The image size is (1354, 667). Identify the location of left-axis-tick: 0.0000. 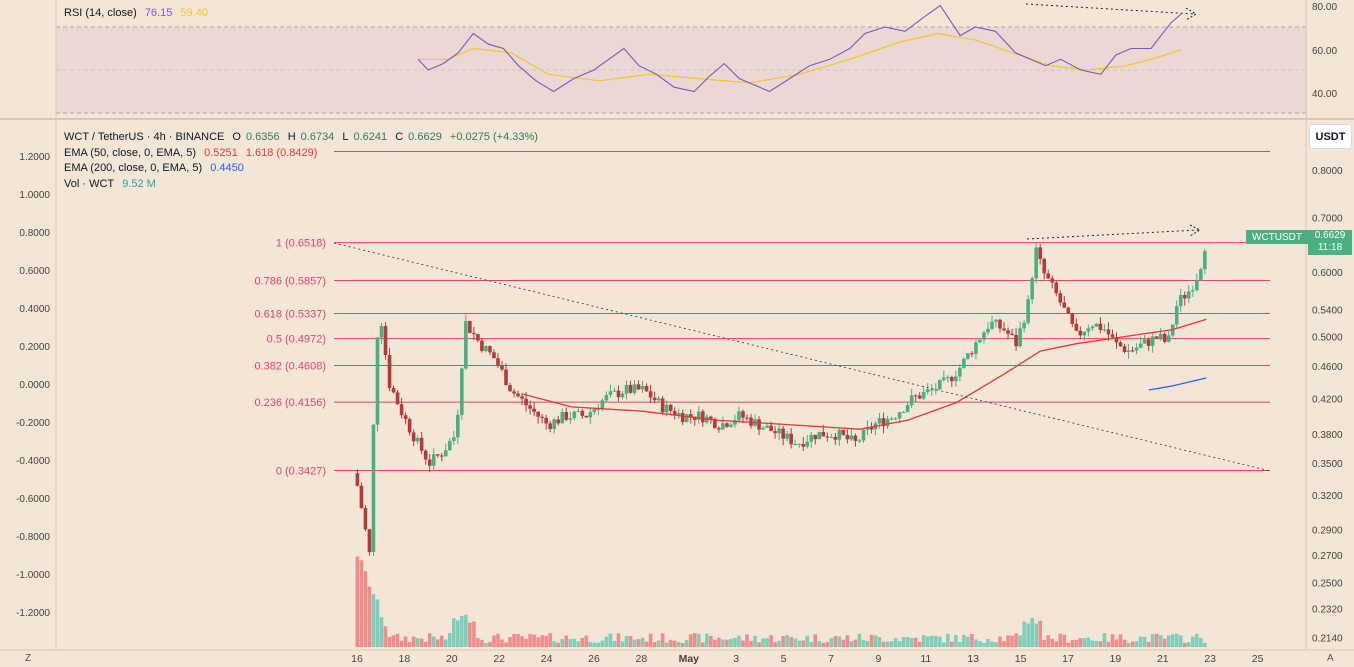
(34, 385).